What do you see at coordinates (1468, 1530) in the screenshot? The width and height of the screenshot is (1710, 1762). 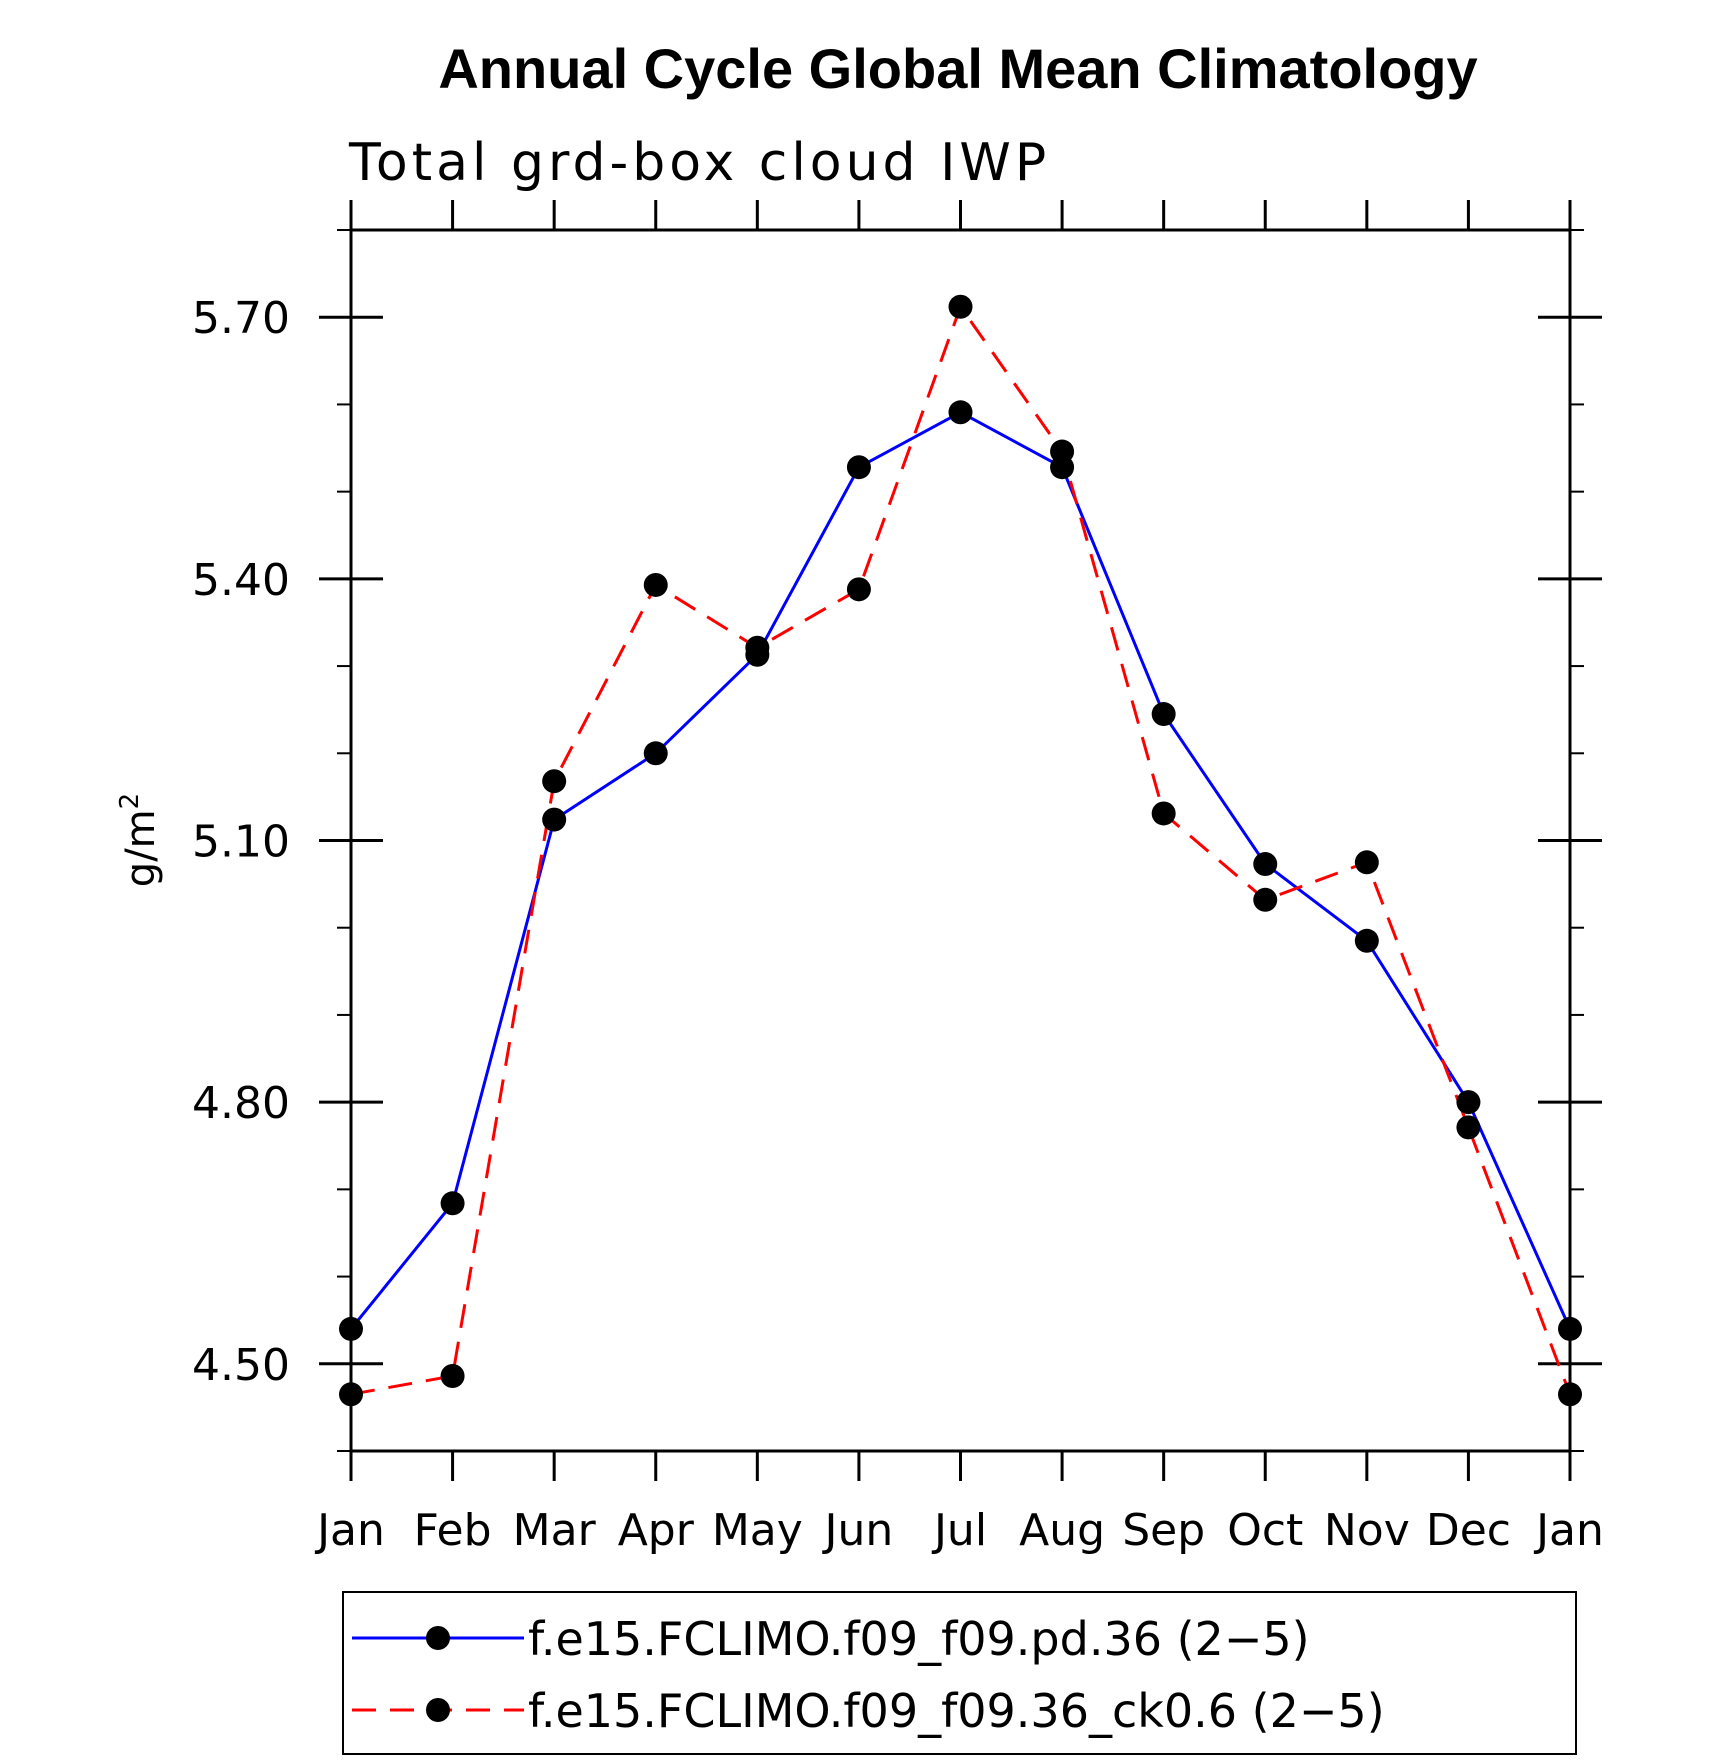 I see `x-tick-label: Dec` at bounding box center [1468, 1530].